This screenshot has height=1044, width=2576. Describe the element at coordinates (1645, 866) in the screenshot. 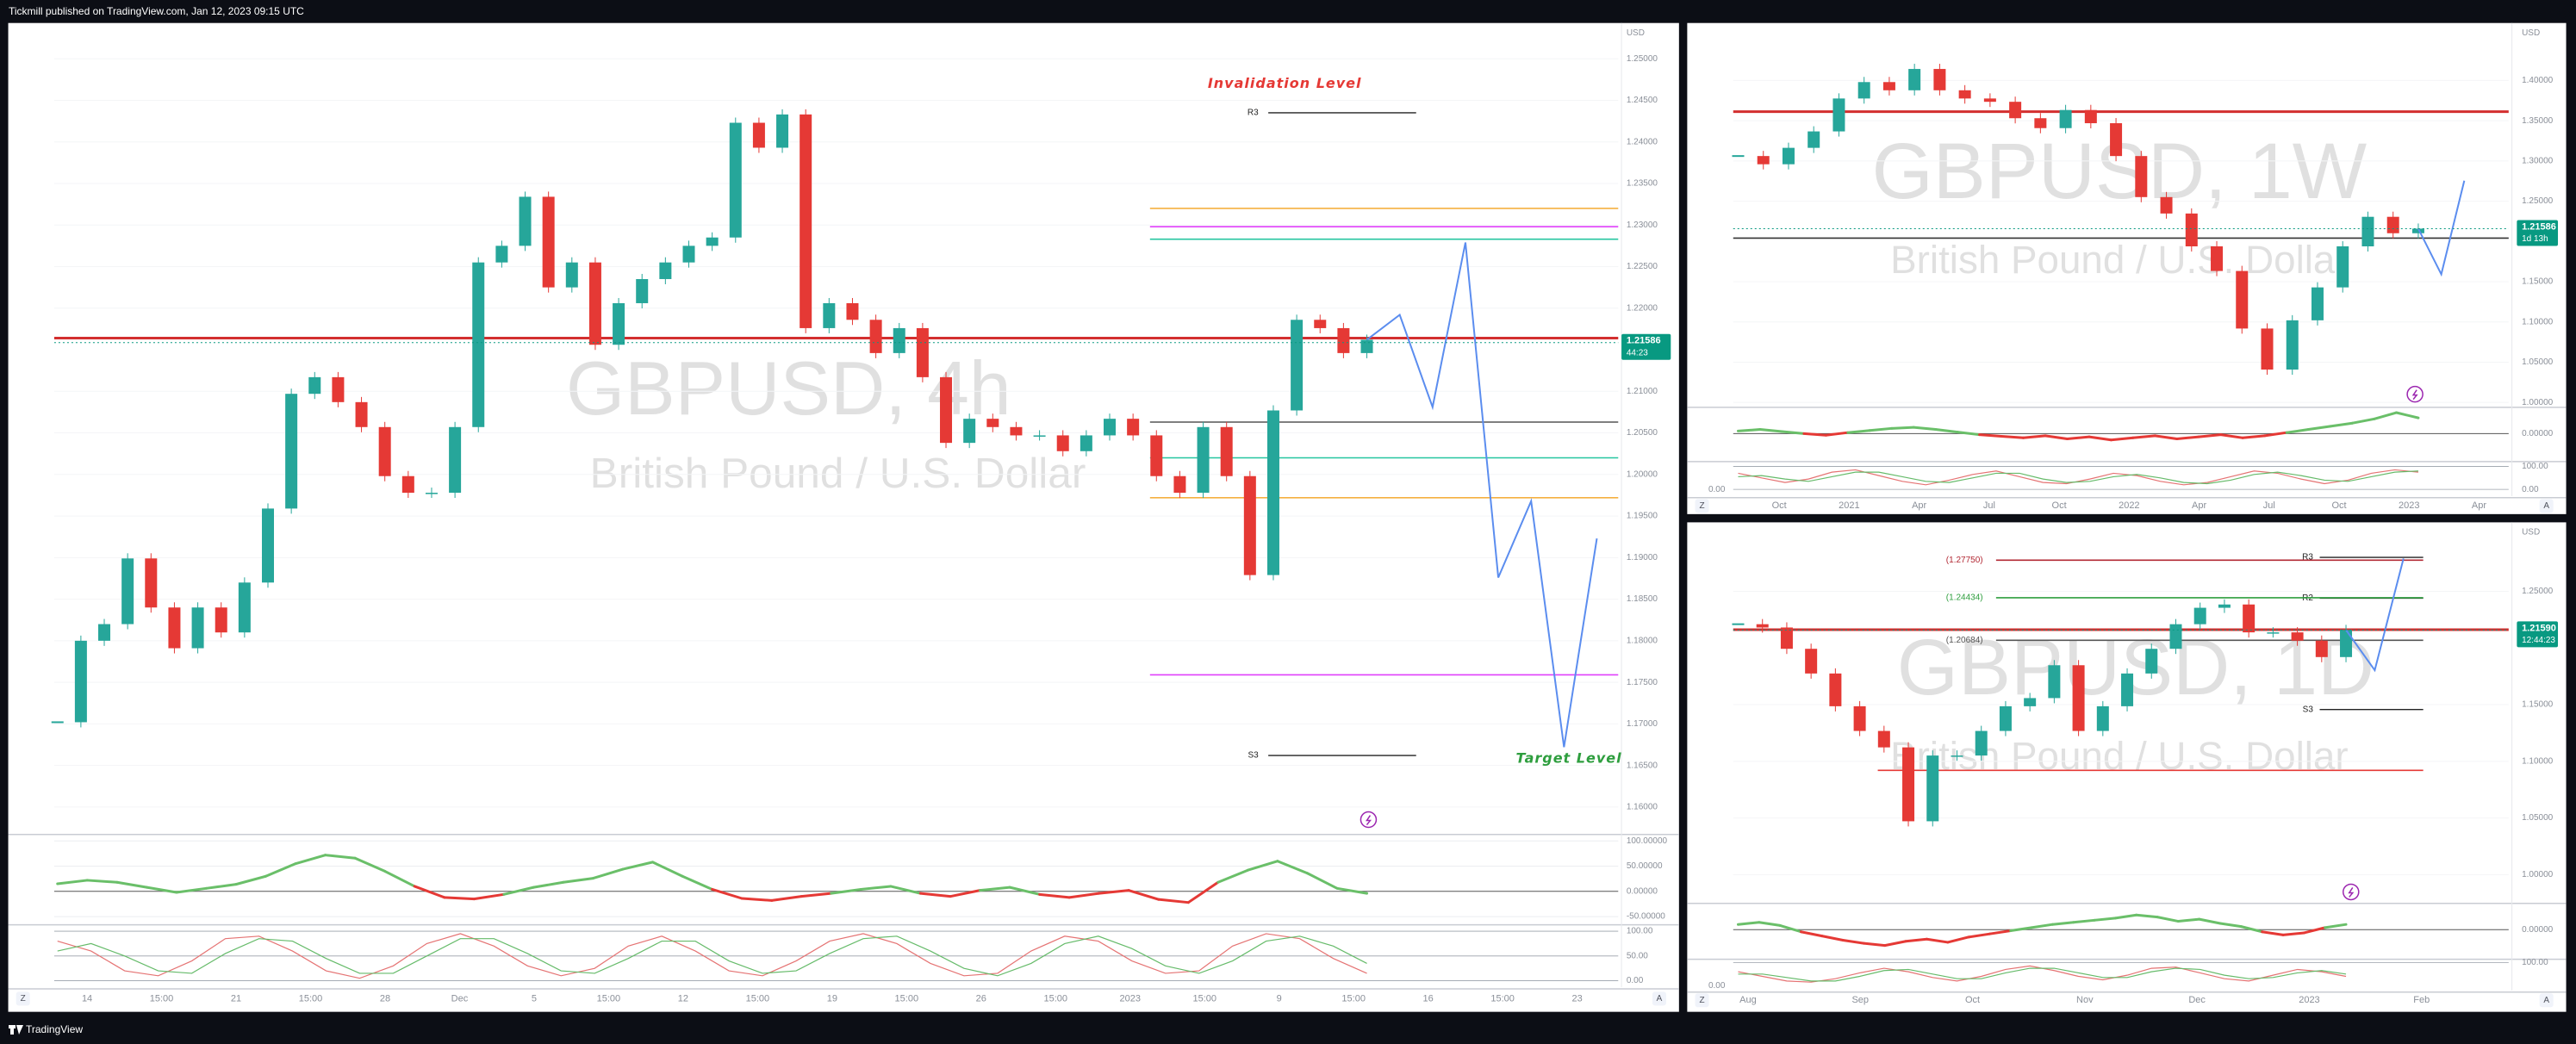

I see `osc-tick-label: 50.00000` at that location.